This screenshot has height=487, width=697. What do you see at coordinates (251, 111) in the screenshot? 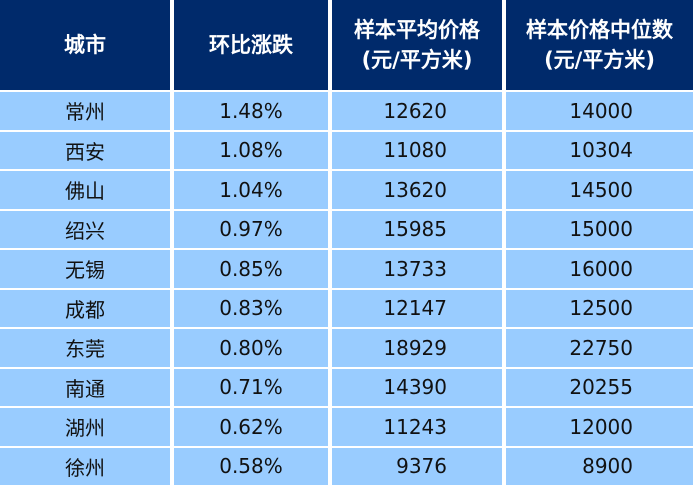
I see `cell-change: 1.48%` at bounding box center [251, 111].